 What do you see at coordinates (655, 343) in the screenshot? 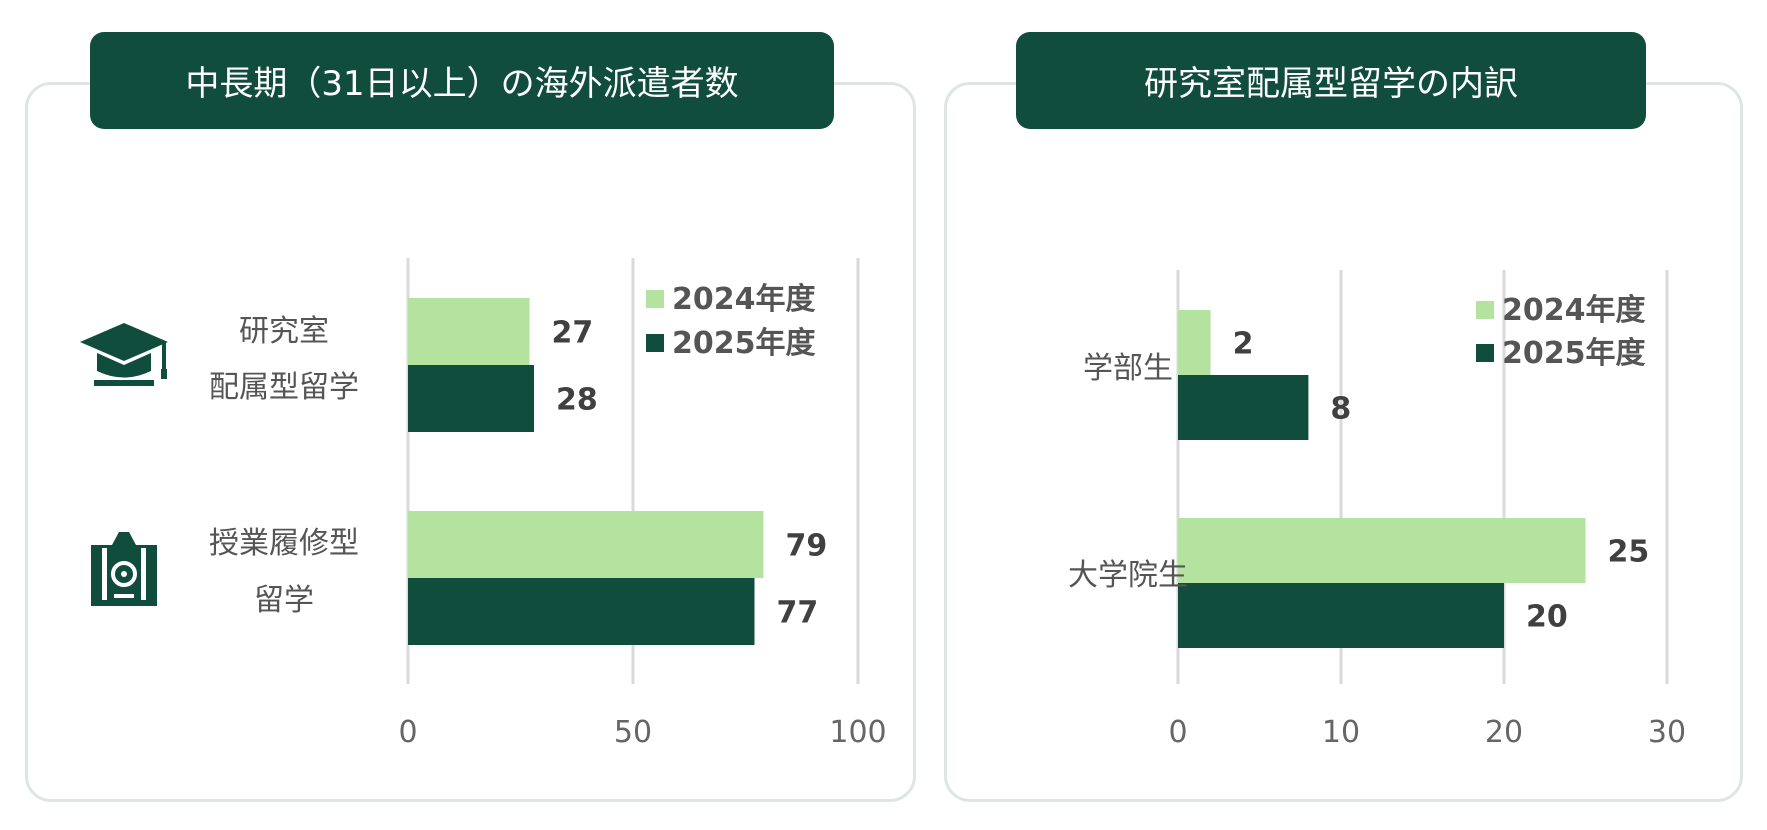
I see `left-legend-swatch-2025` at bounding box center [655, 343].